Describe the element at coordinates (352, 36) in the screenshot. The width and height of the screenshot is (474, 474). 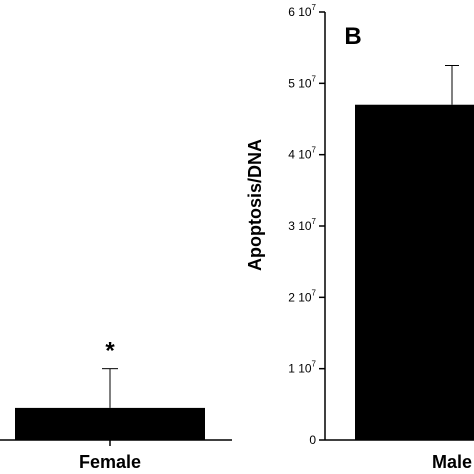
I see `panel-letter: B` at that location.